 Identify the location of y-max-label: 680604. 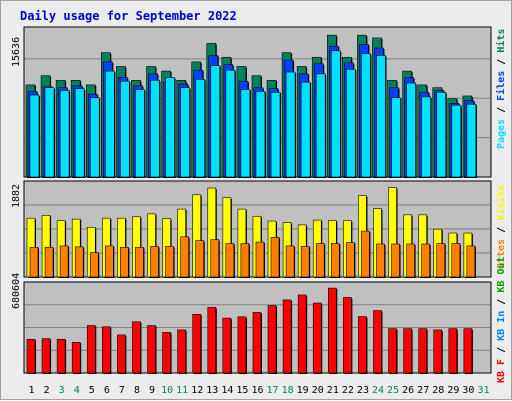
(16, 291).